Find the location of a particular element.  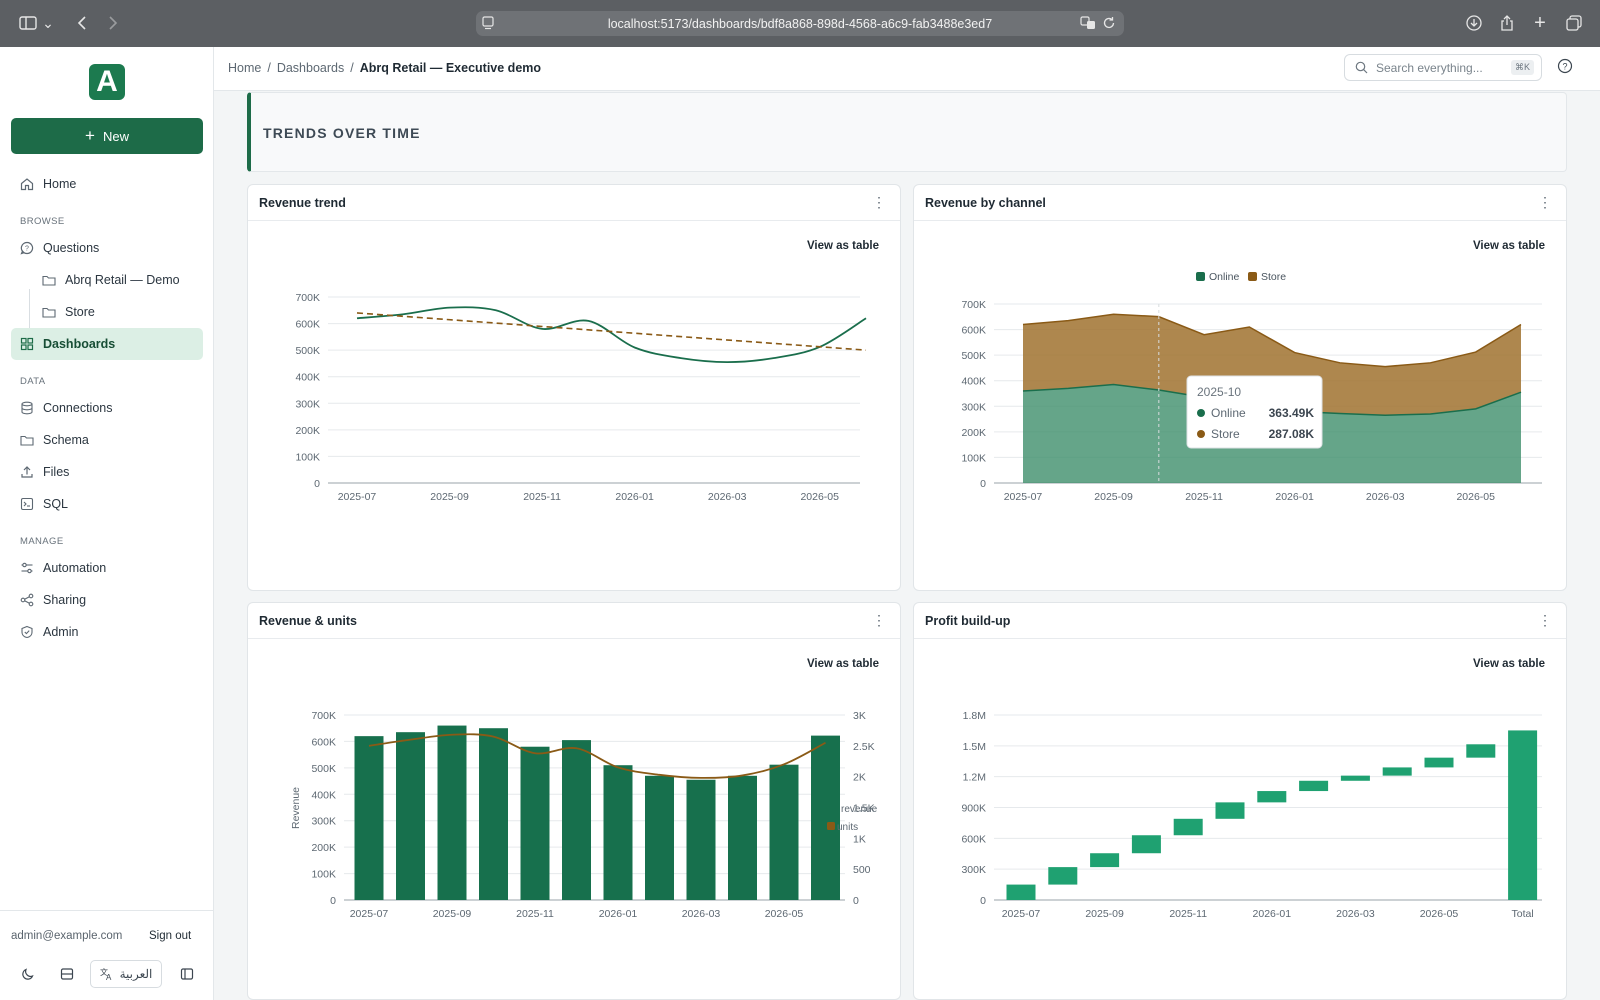

tooltip-dot-store is located at coordinates (1201, 434).